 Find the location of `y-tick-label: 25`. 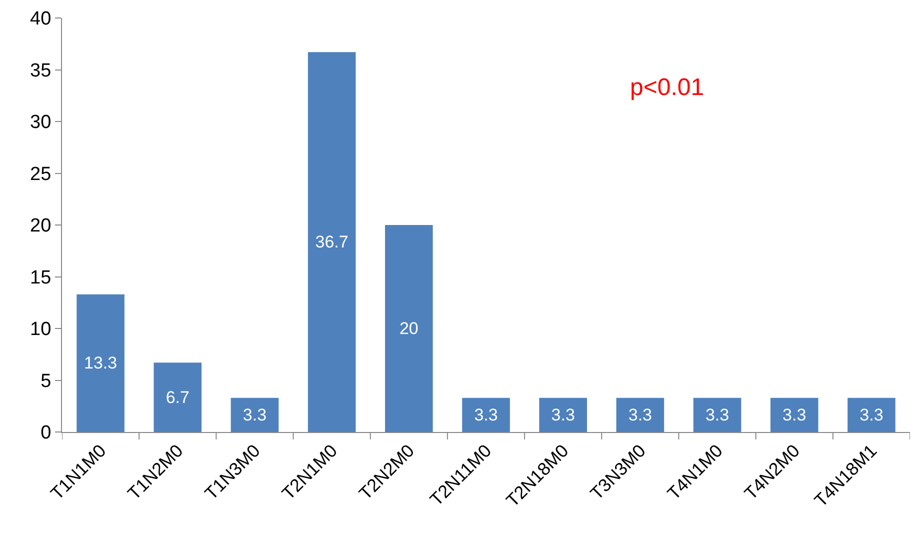

y-tick-label: 25 is located at coordinates (41, 174).